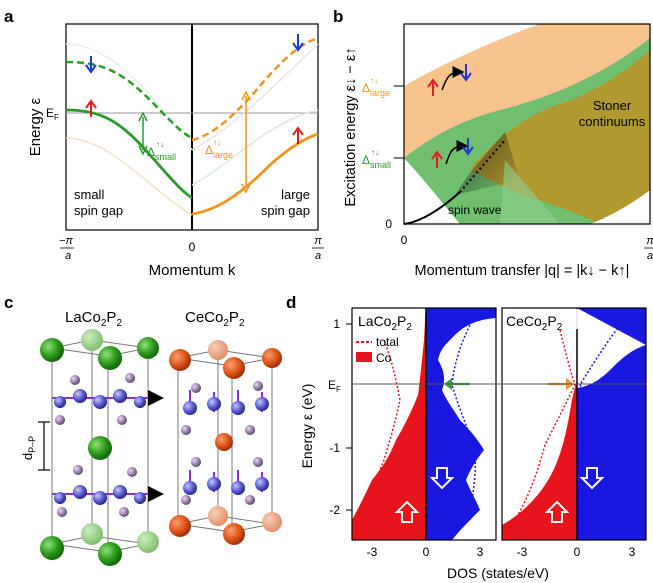 This screenshot has width=653, height=583. I want to click on dos-ce-down-fill, so click(611, 424).